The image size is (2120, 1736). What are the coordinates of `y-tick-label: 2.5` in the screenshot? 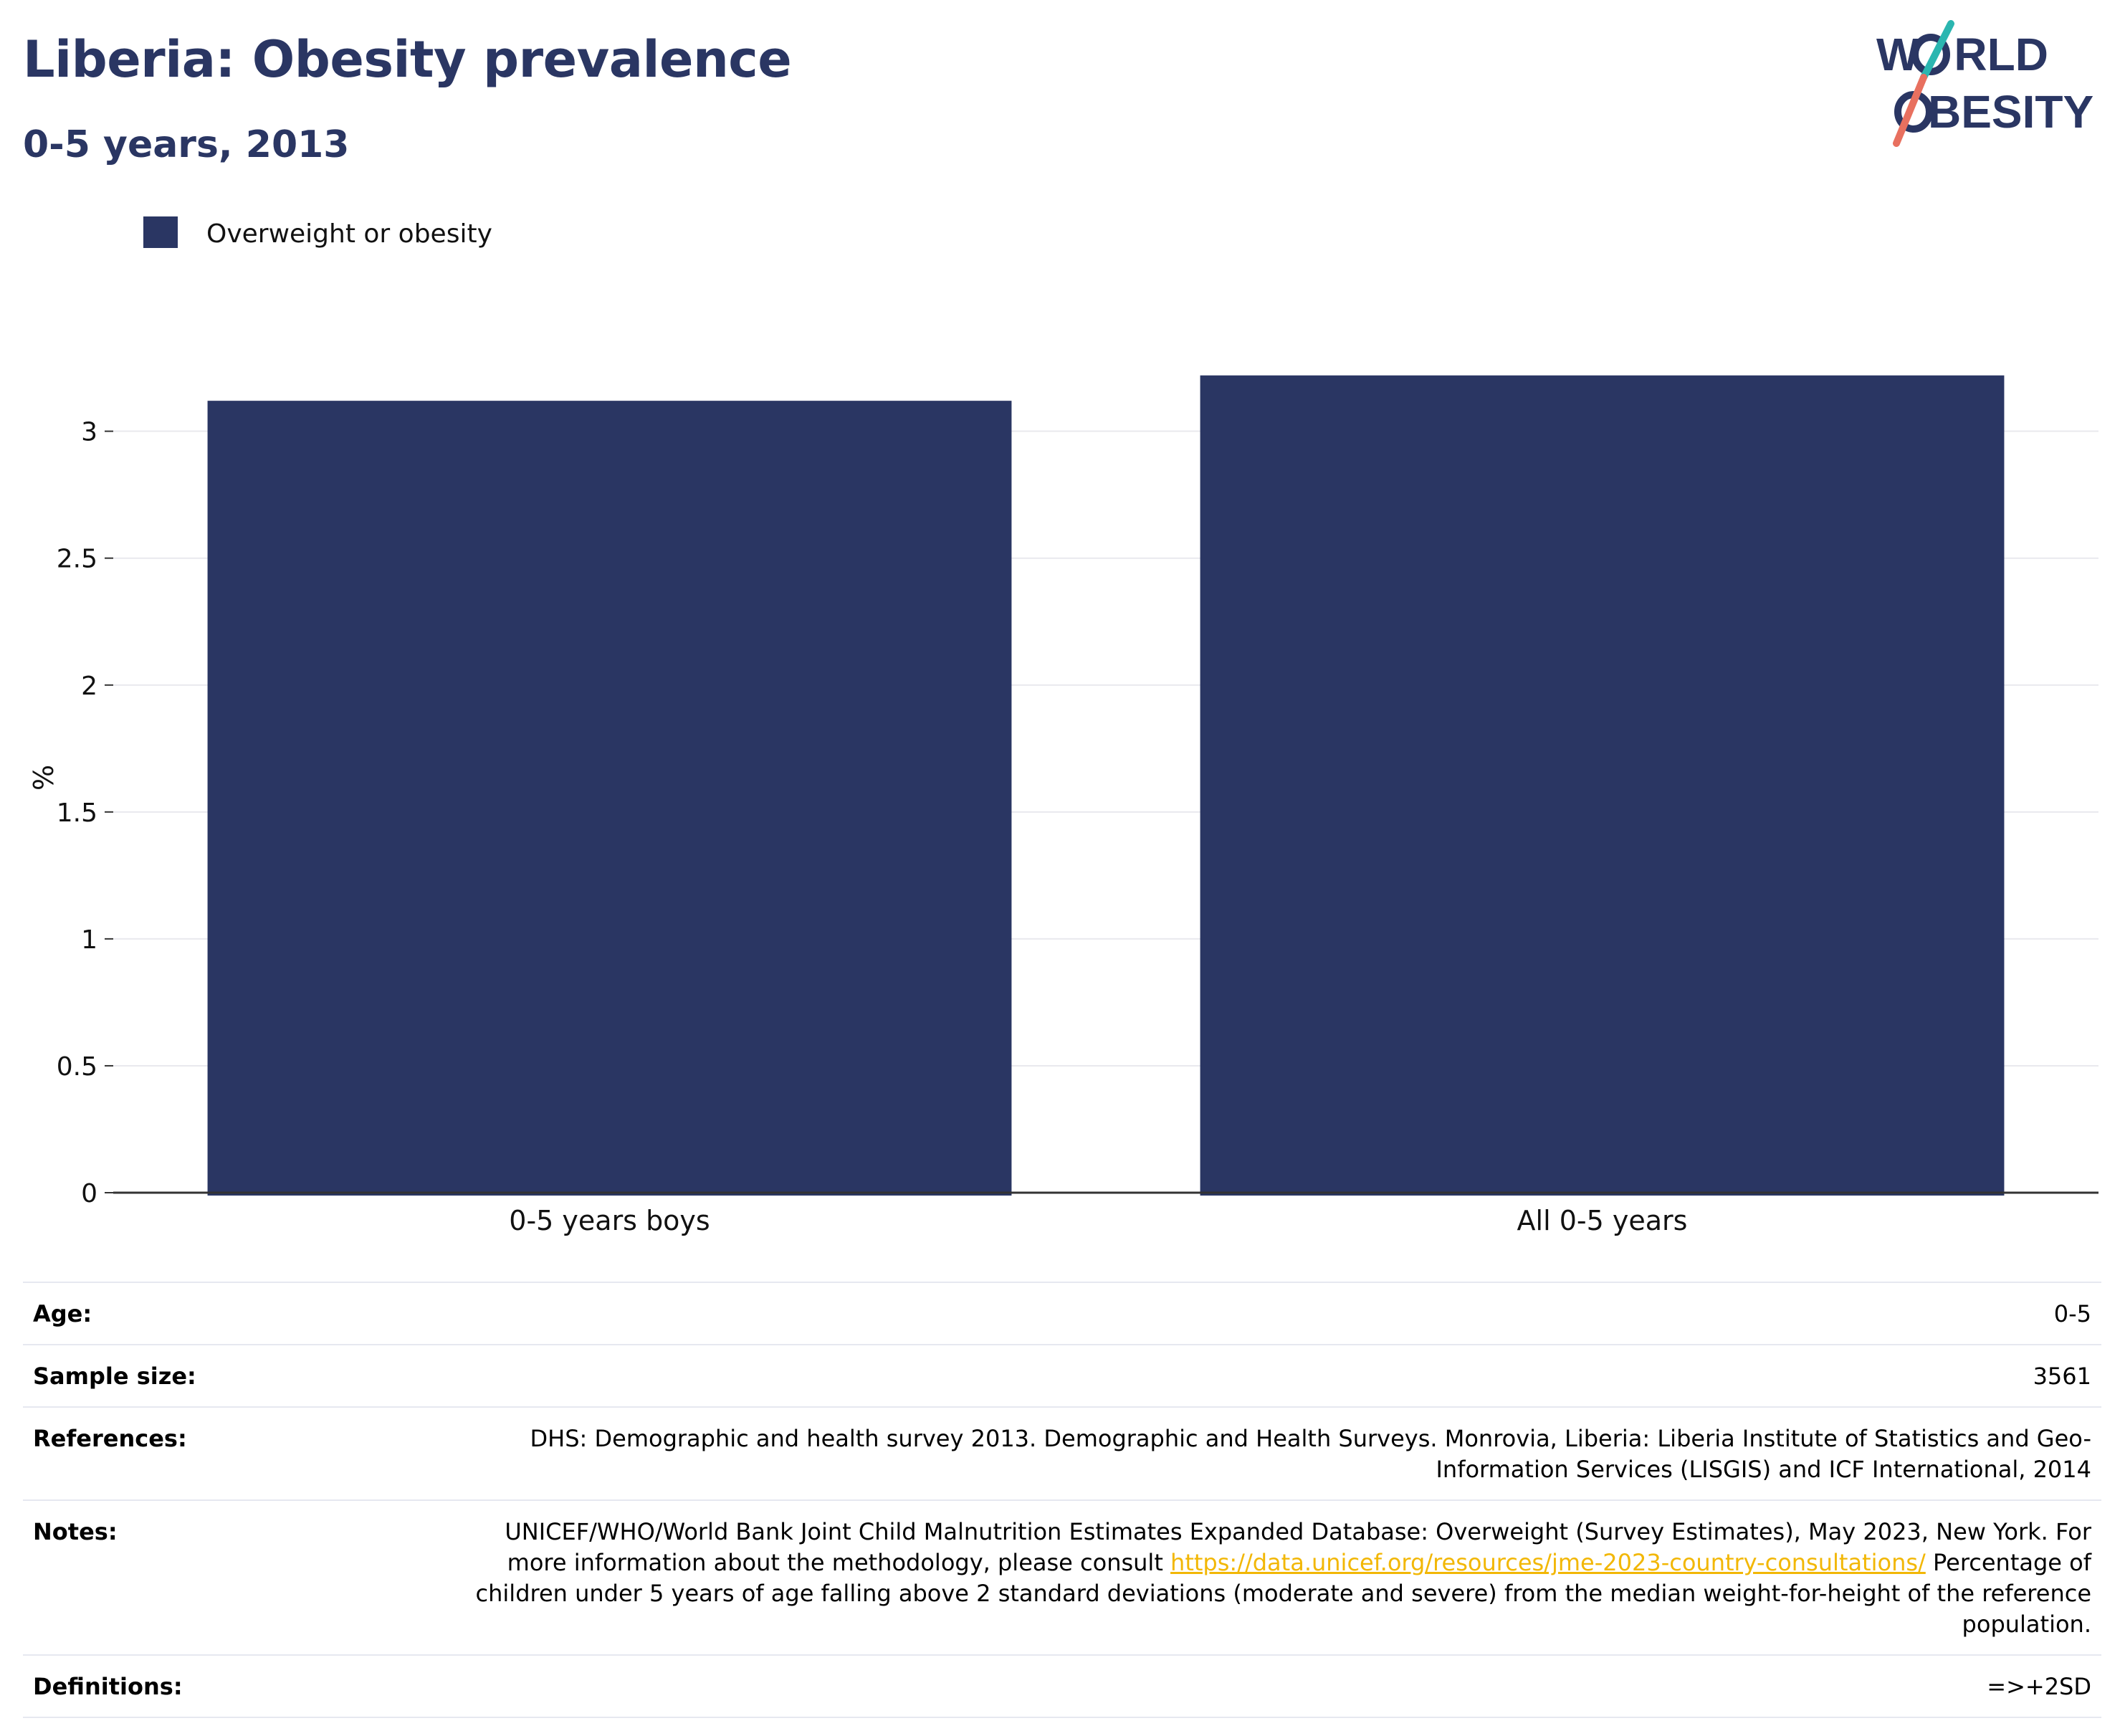 It's located at (77, 559).